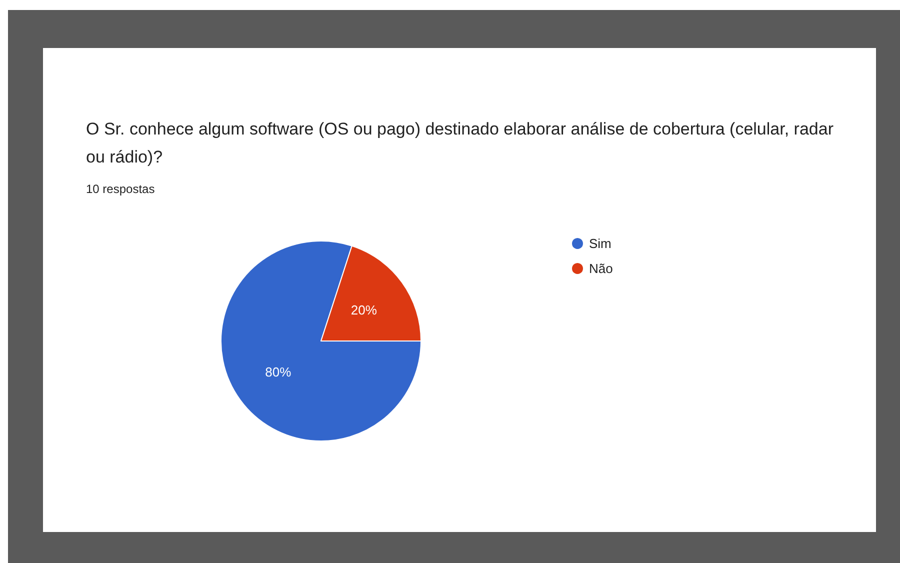 This screenshot has width=900, height=563. I want to click on legend-label: Sim, so click(600, 243).